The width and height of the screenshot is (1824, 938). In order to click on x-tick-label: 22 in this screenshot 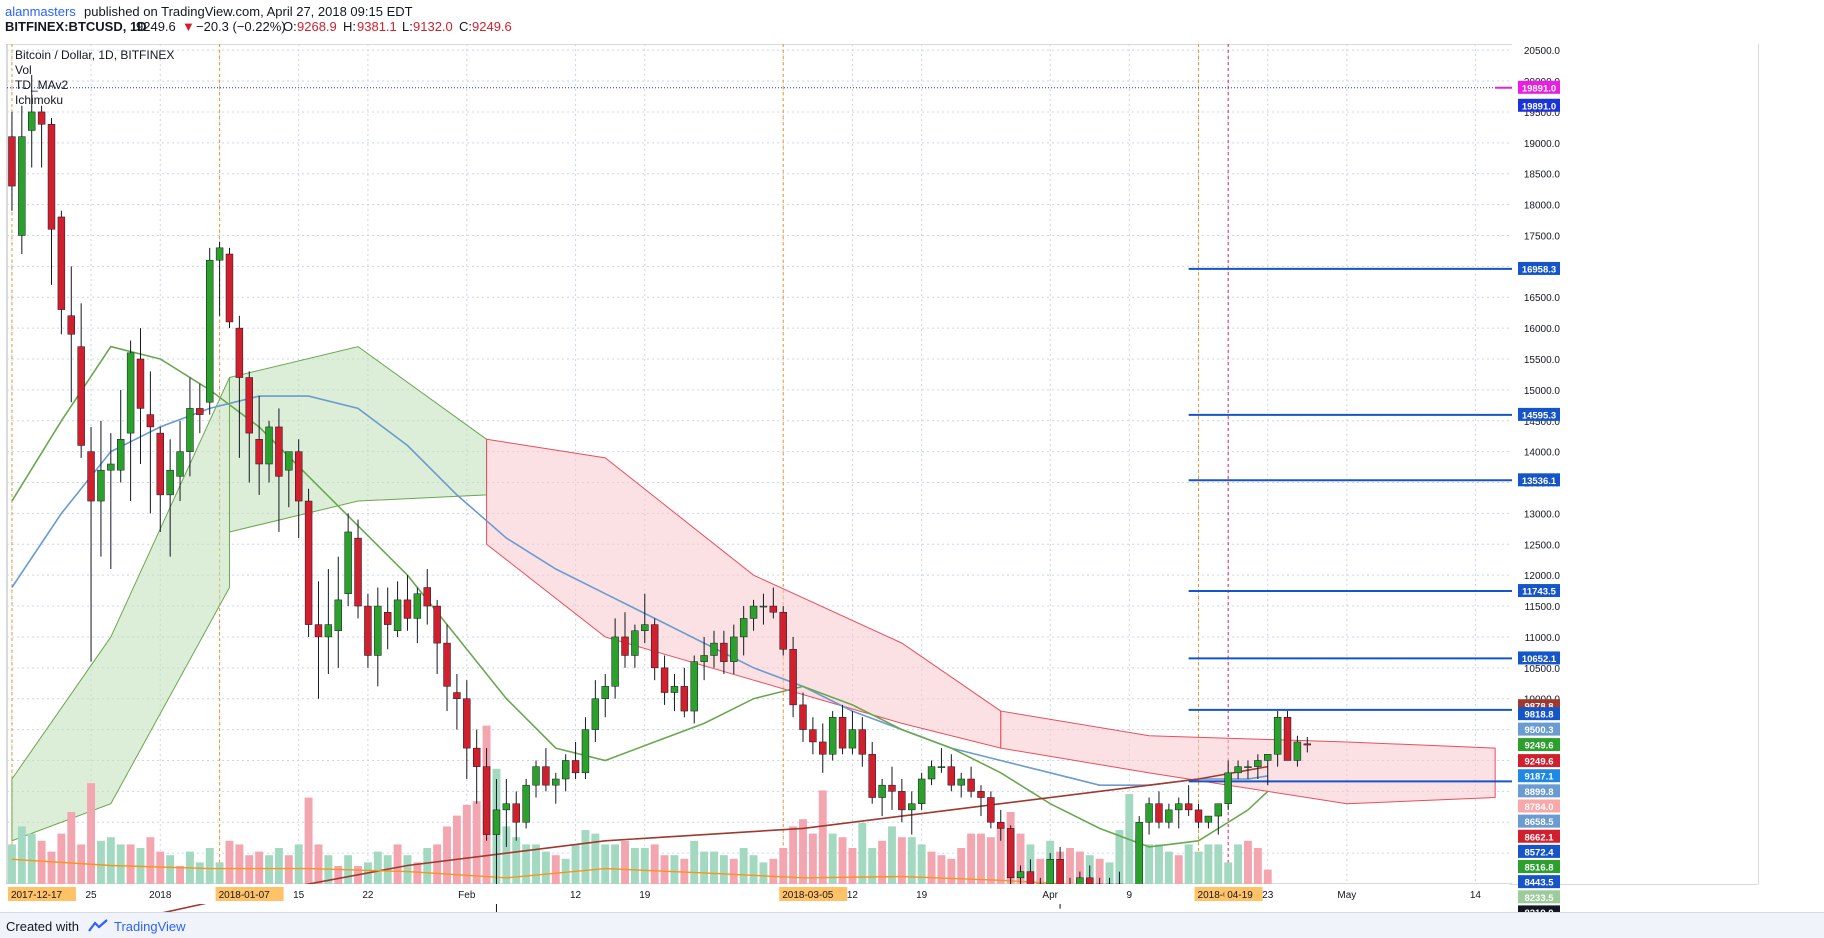, I will do `click(368, 895)`.